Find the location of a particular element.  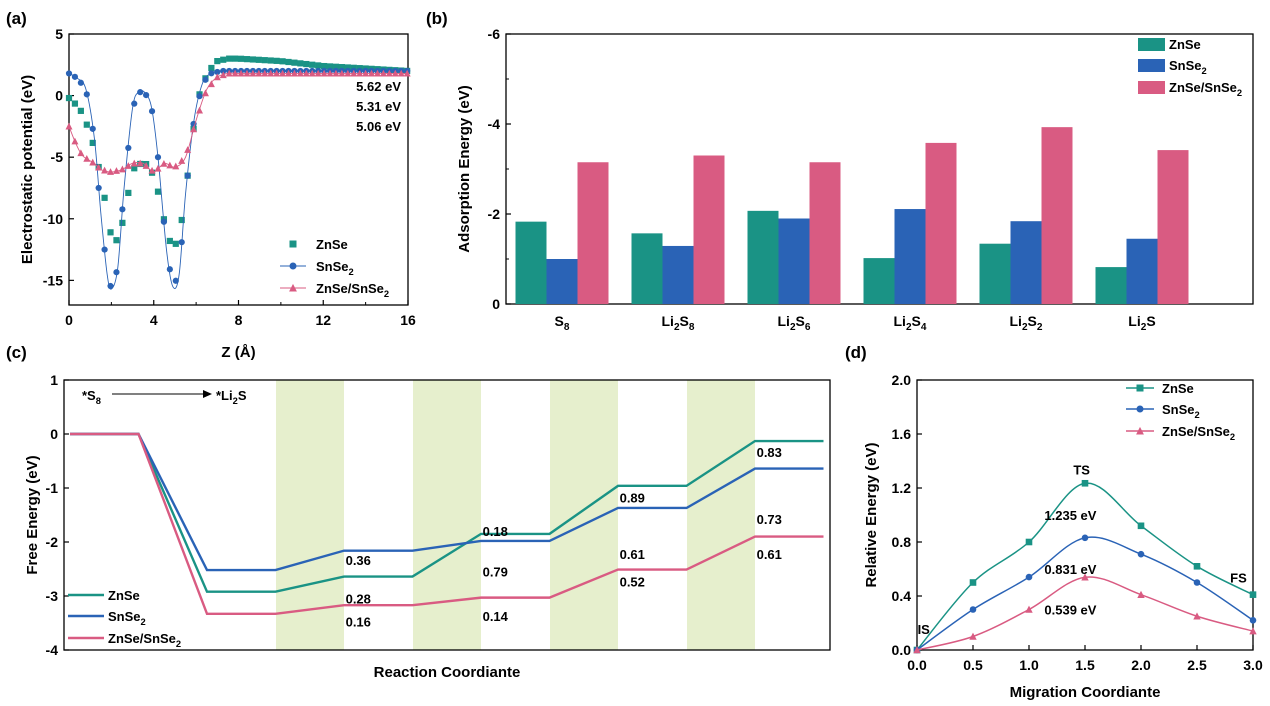

y-tick-label: 0 is located at coordinates (54, 434).